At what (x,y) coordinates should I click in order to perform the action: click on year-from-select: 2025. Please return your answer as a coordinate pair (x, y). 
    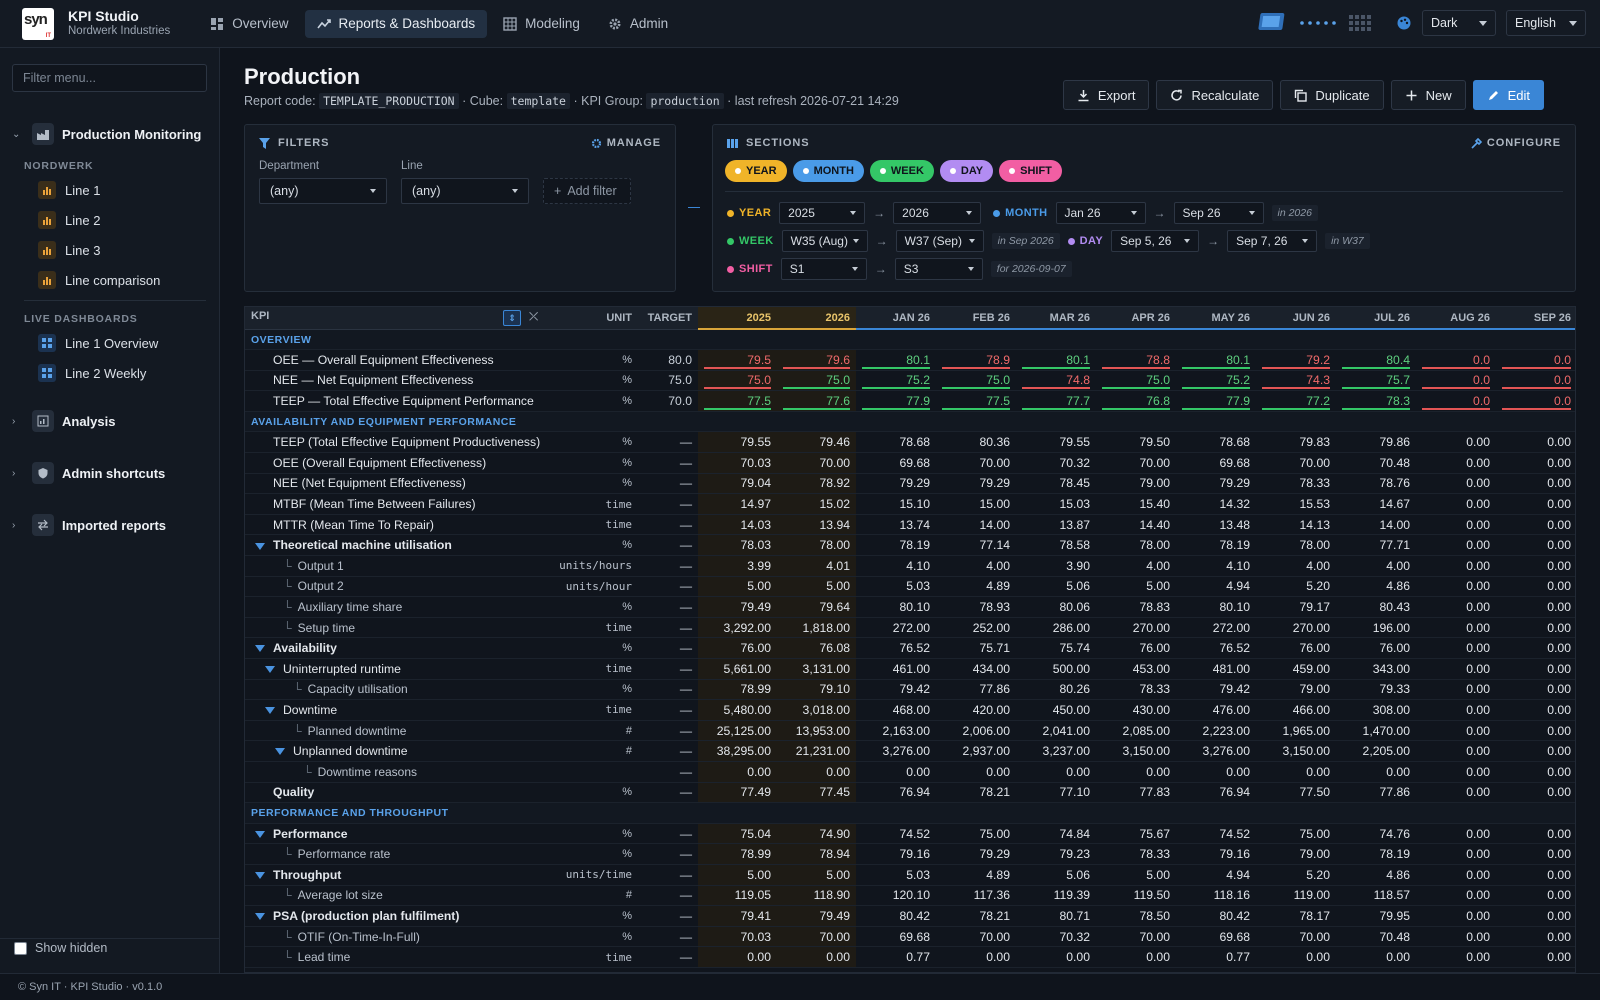
    Looking at the image, I should click on (822, 213).